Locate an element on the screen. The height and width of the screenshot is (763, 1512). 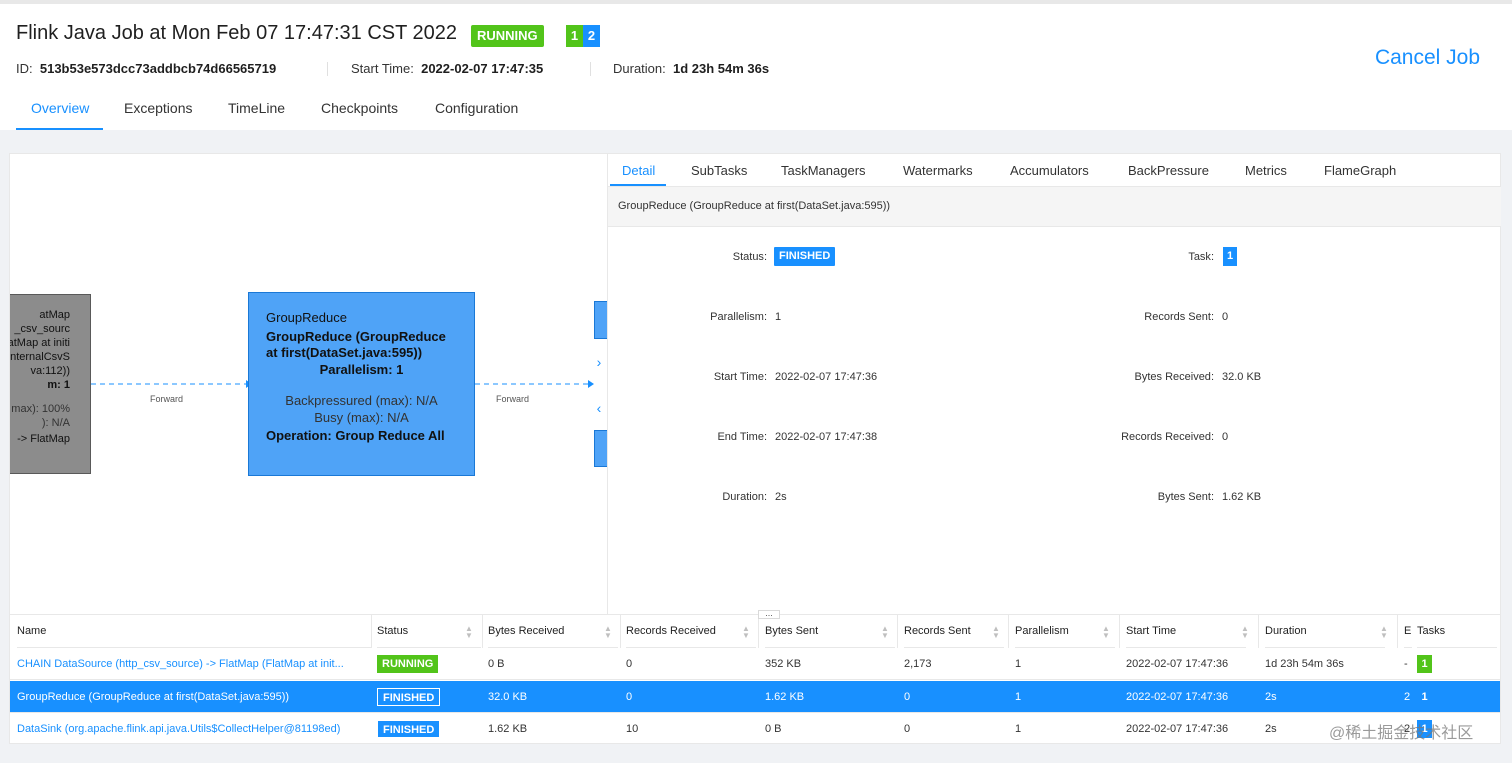
chevron-right-icon: › is located at coordinates (599, 362).